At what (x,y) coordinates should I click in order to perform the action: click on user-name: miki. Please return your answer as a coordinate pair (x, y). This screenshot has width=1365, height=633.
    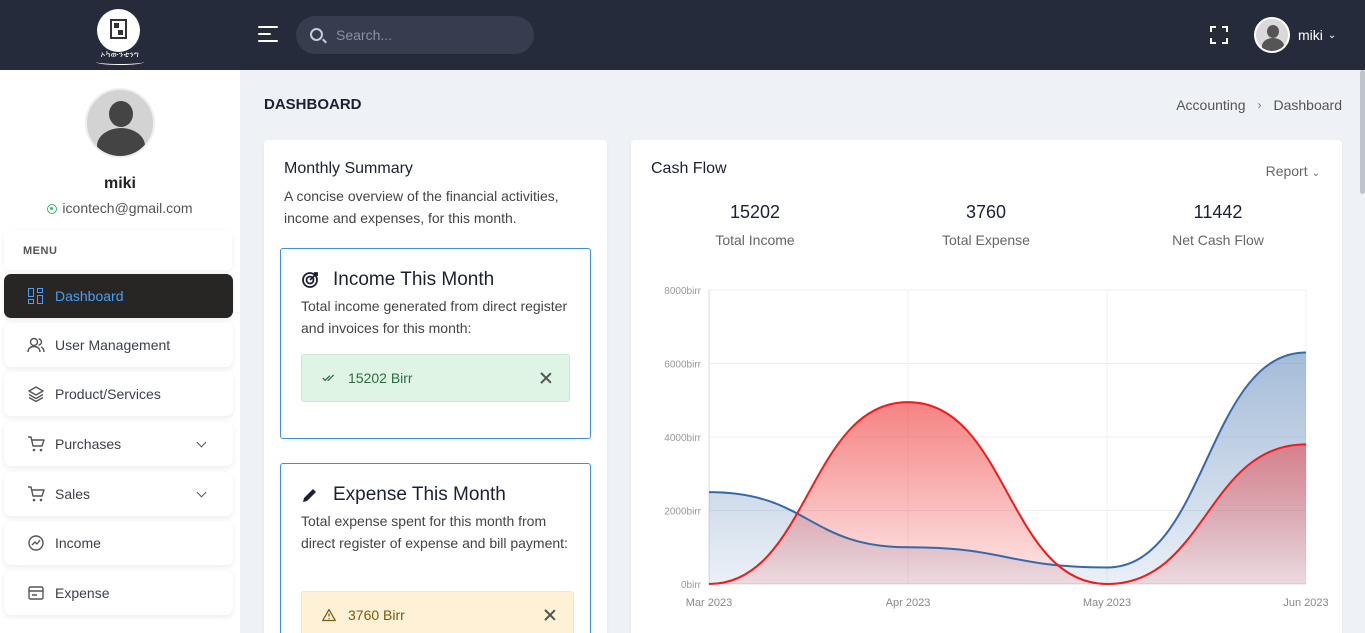
    Looking at the image, I should click on (1310, 35).